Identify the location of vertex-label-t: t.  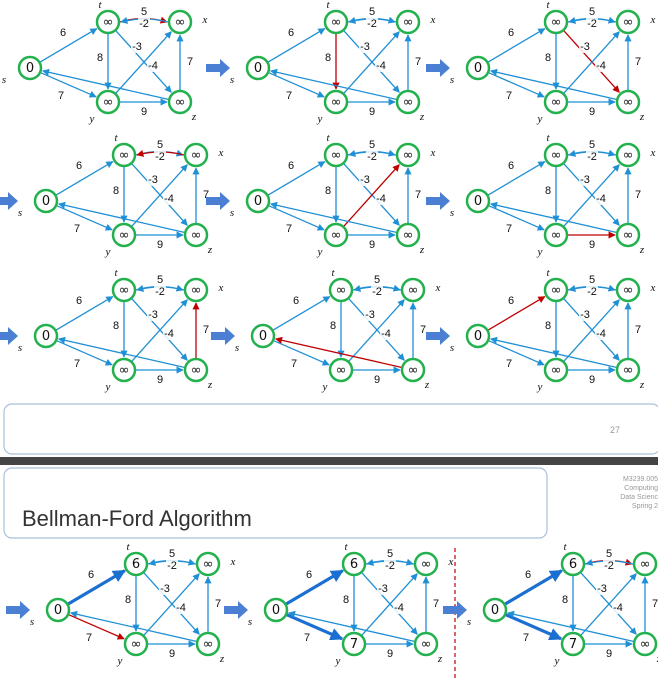
(116, 273).